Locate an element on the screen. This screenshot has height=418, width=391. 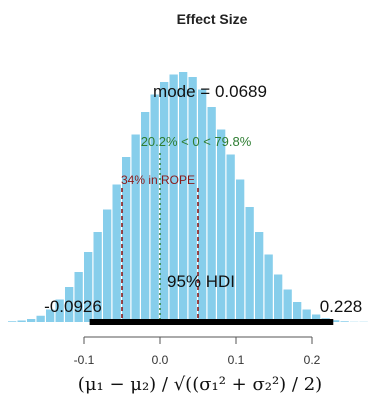
x-tick-label: -0.1 is located at coordinates (84, 360).